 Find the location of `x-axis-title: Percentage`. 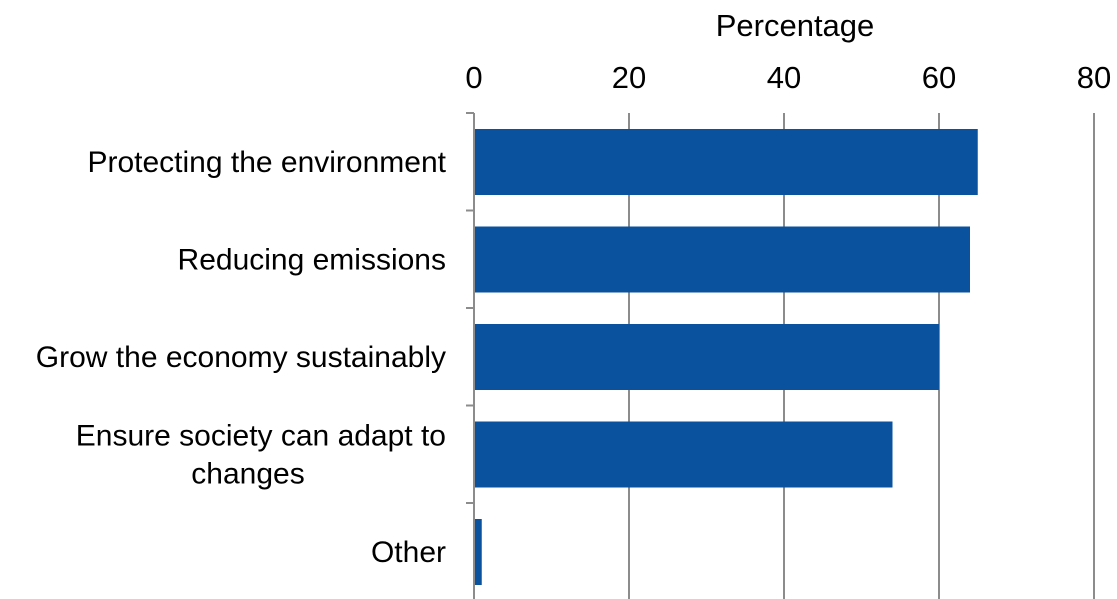

x-axis-title: Percentage is located at coordinates (795, 25).